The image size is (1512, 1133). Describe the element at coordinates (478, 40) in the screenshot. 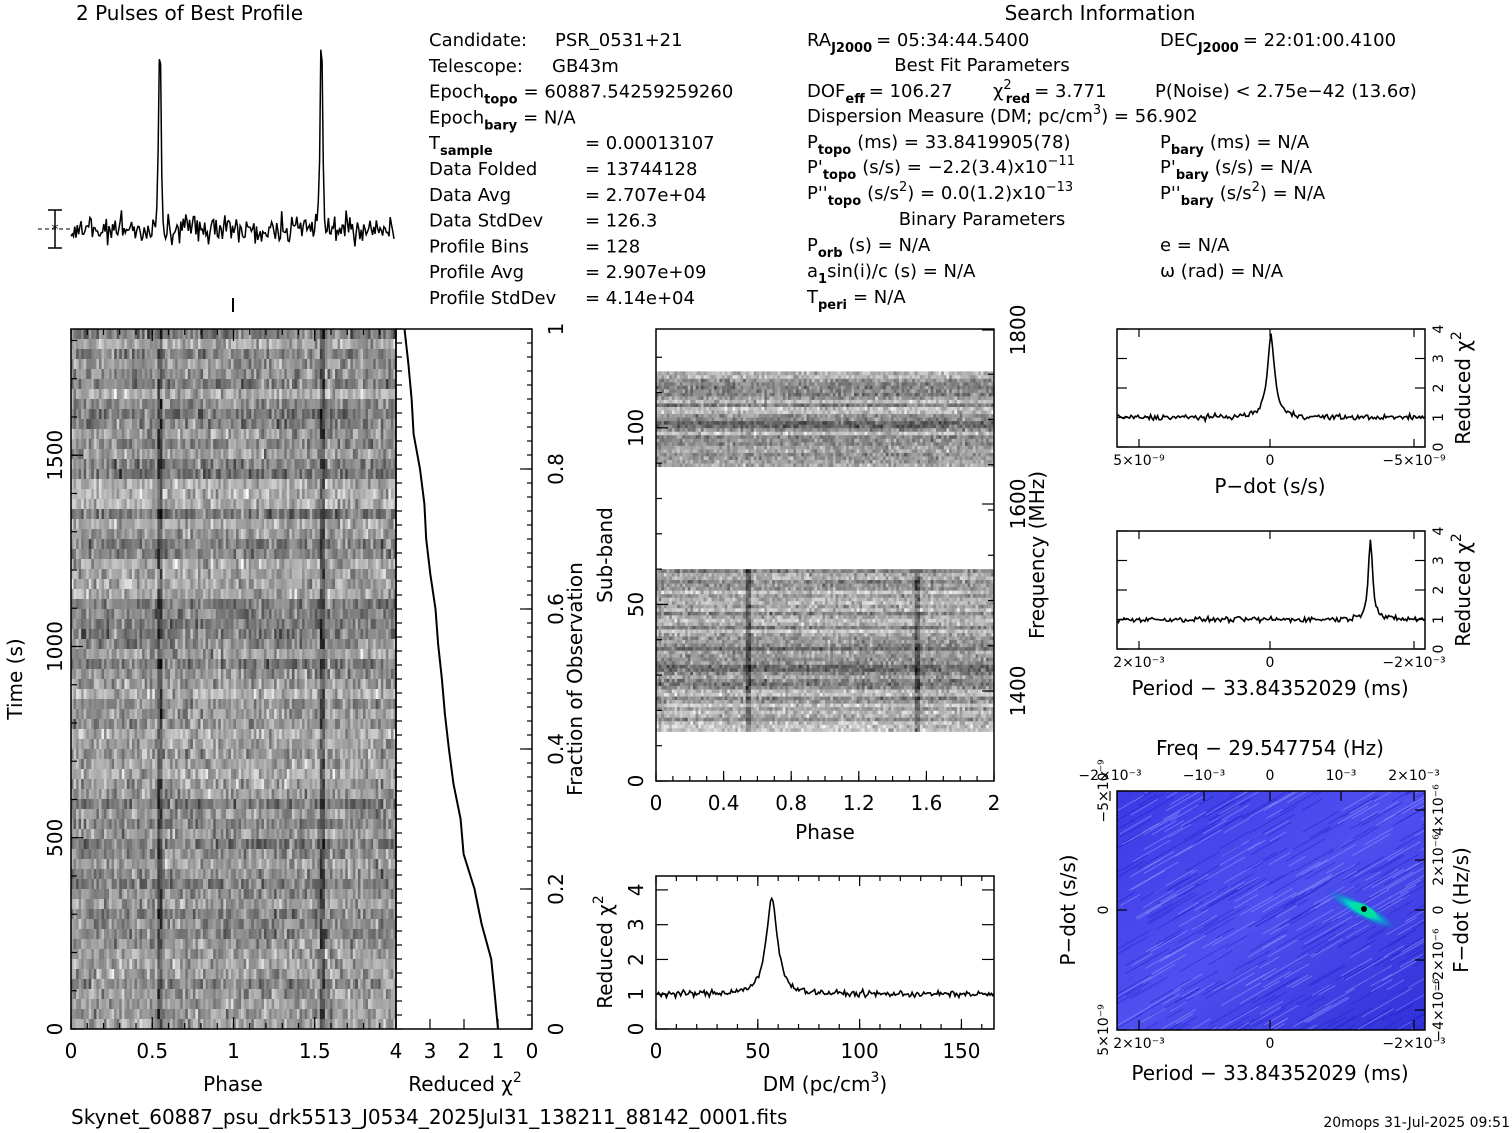

I see `info-label: Candidate:` at that location.